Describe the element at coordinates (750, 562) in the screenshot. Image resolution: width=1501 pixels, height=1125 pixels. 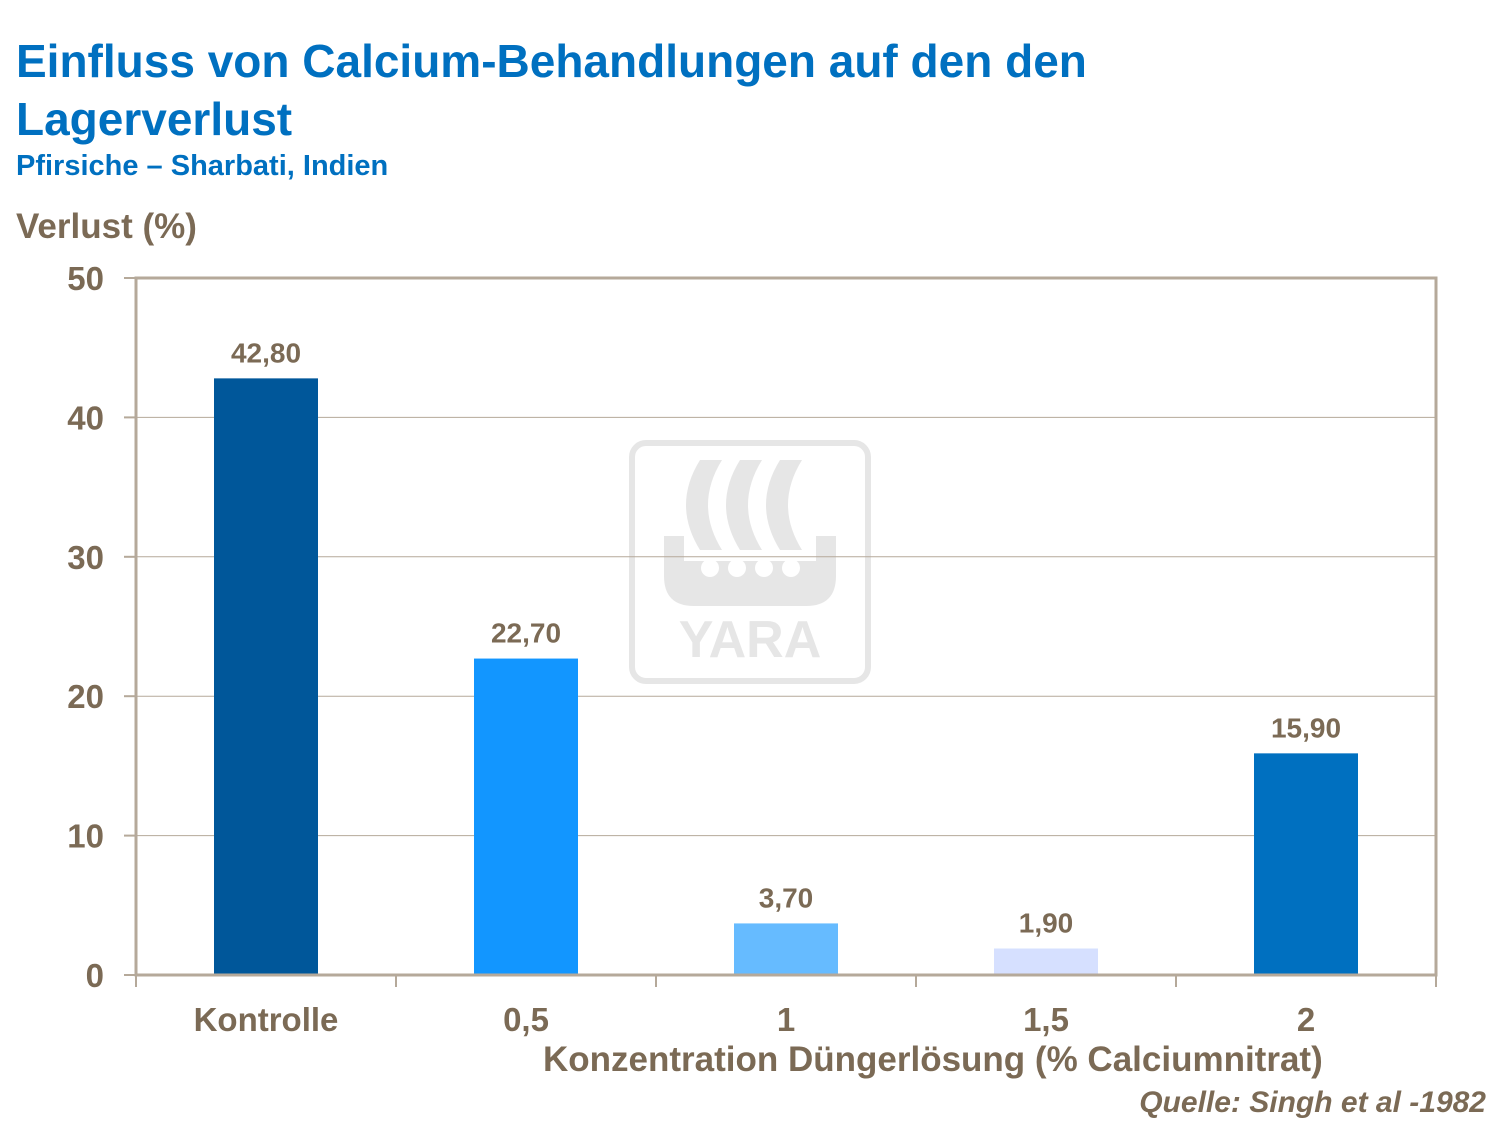
I see `yara-watermark-logo: YARA` at that location.